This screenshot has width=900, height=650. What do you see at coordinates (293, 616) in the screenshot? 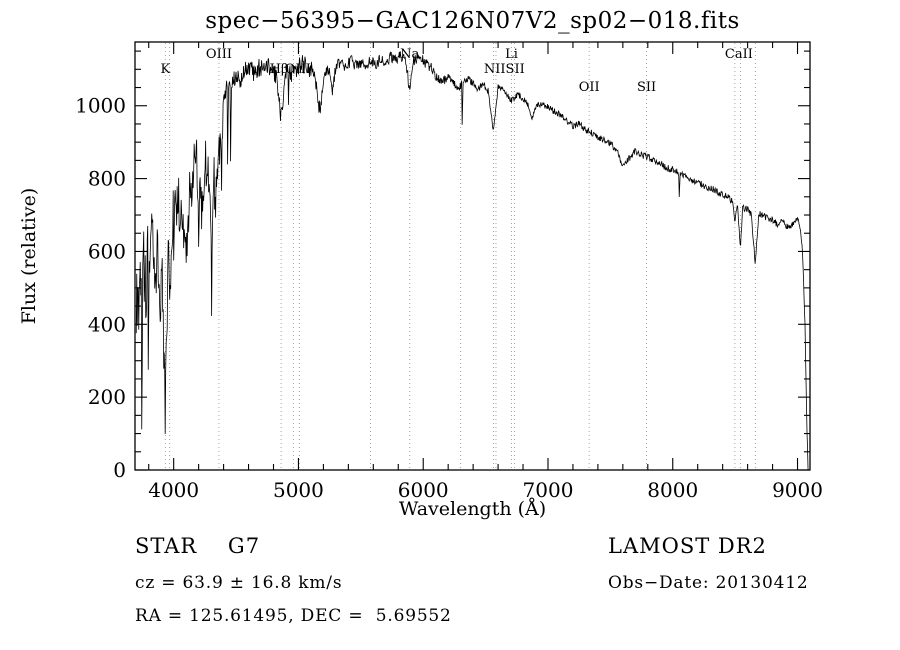
I see `ra-dec-value: RA = 125.61495, DEC = 5.69552` at bounding box center [293, 616].